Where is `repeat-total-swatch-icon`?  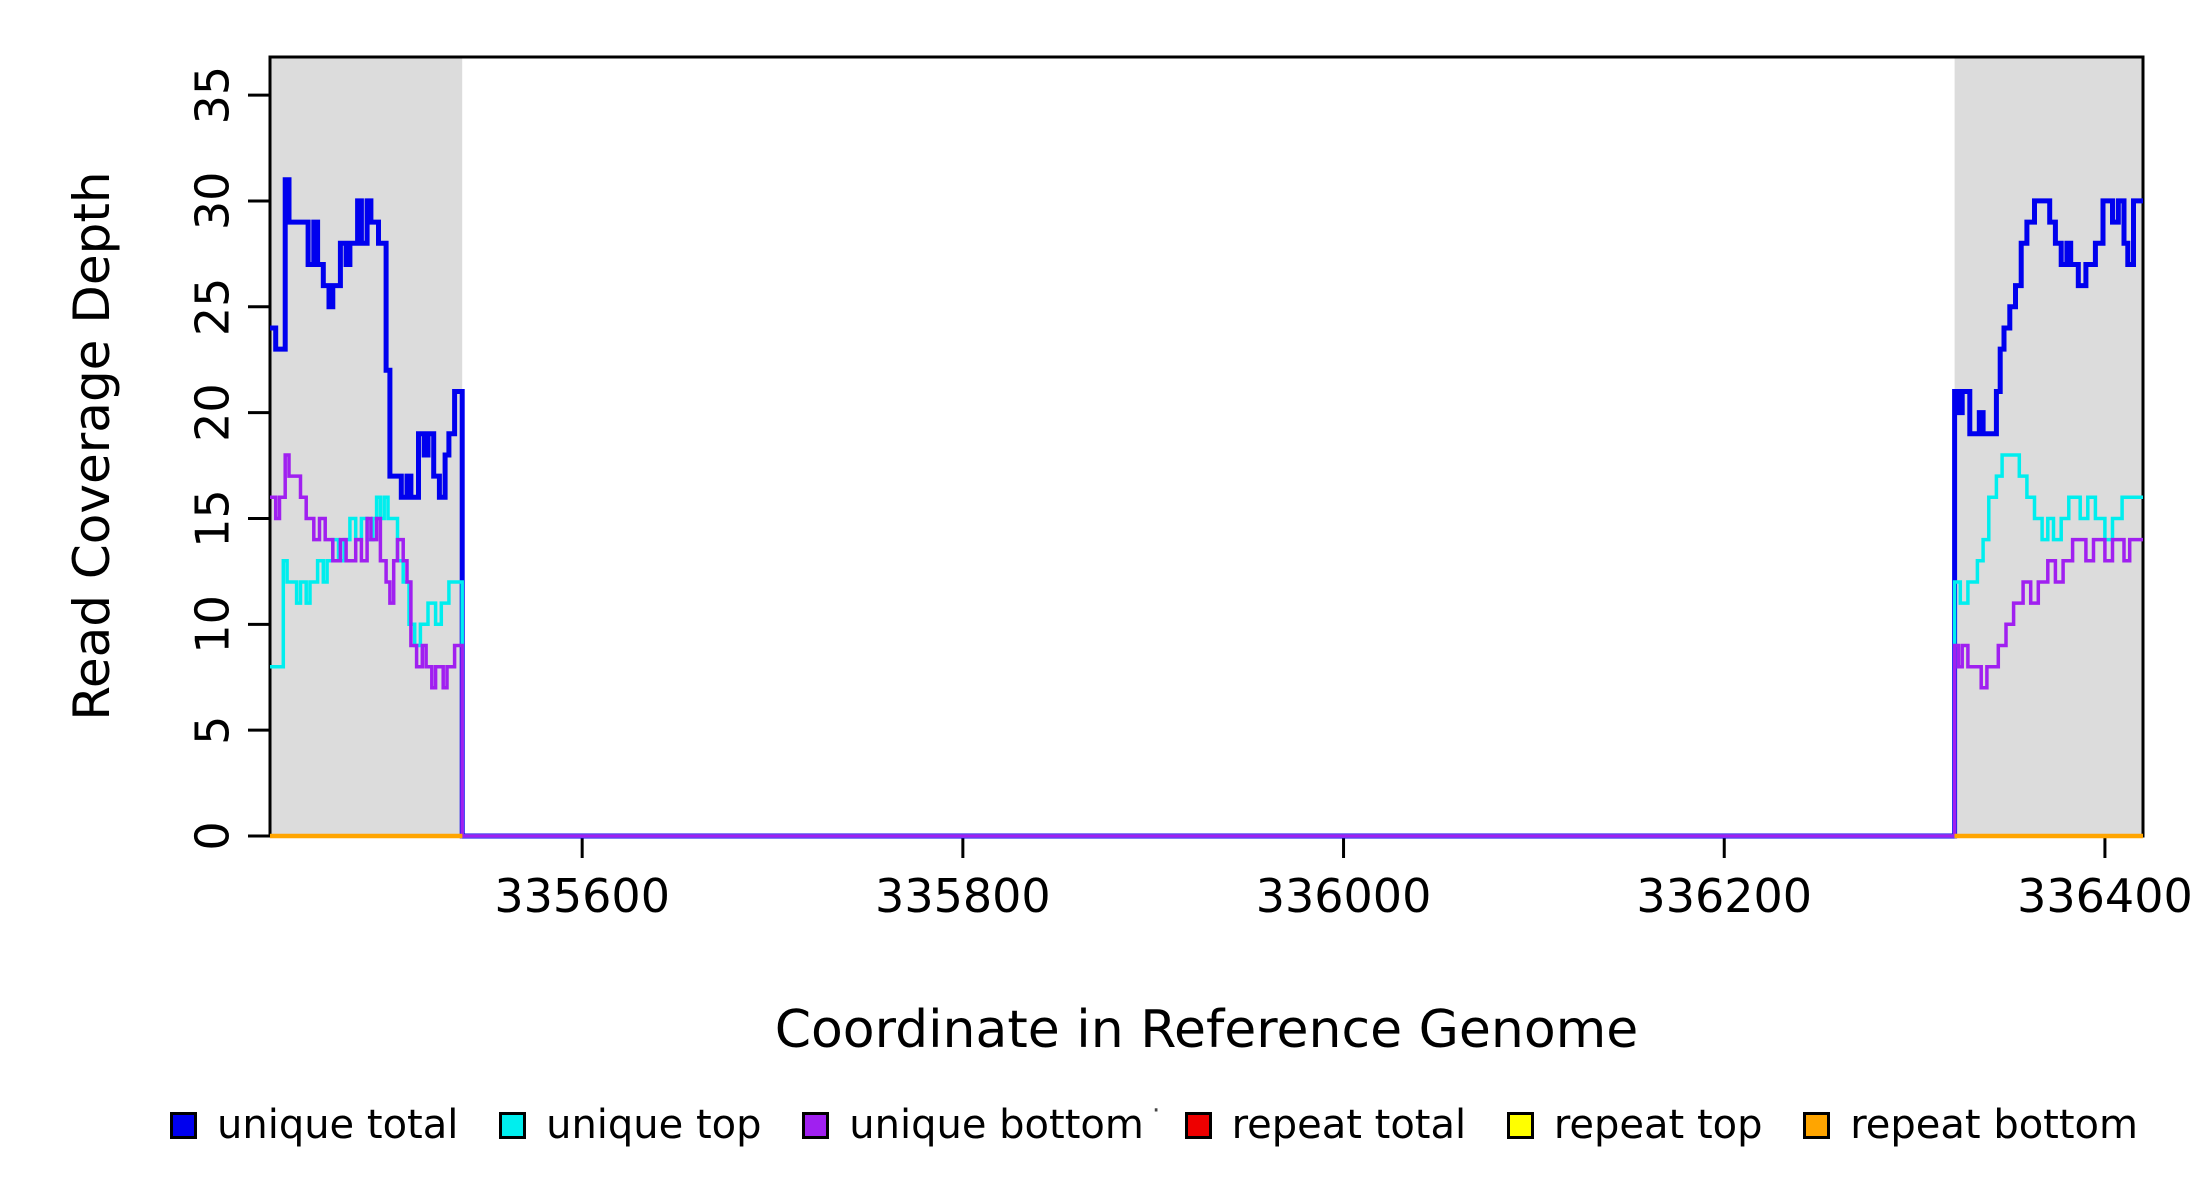
repeat-total-swatch-icon is located at coordinates (1198, 1125).